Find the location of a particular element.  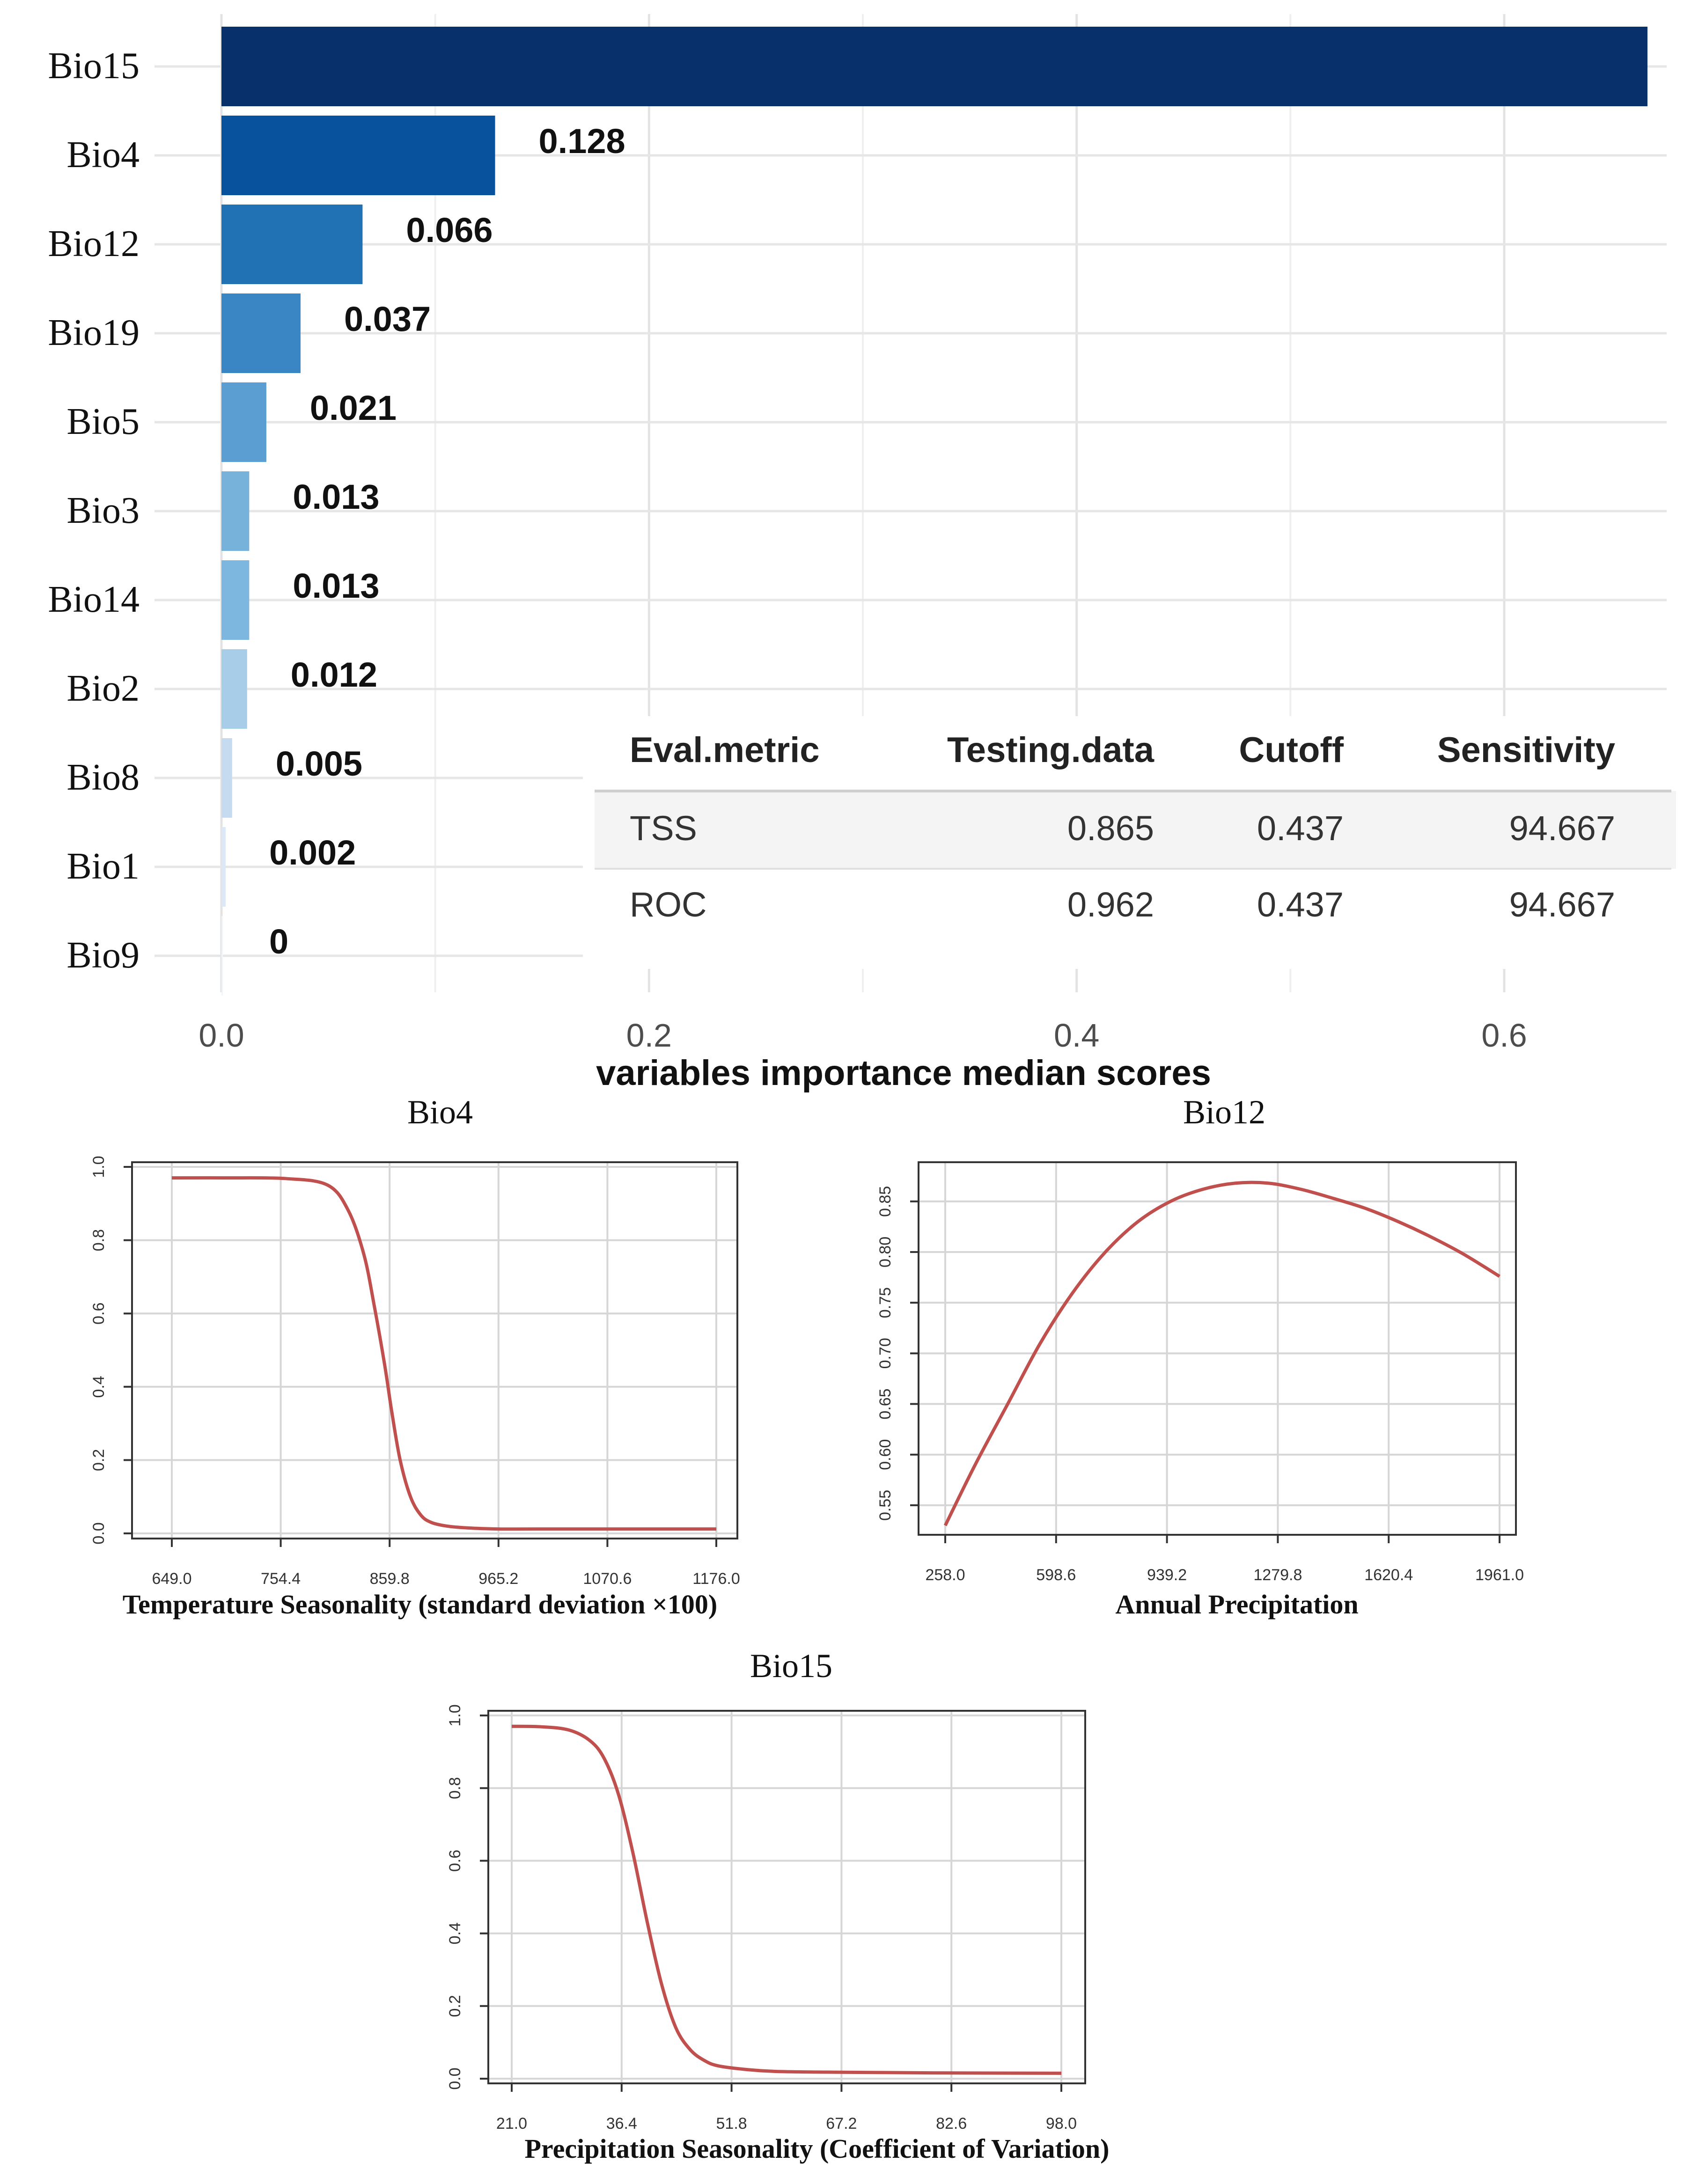

value-label: 0.066 is located at coordinates (450, 230).